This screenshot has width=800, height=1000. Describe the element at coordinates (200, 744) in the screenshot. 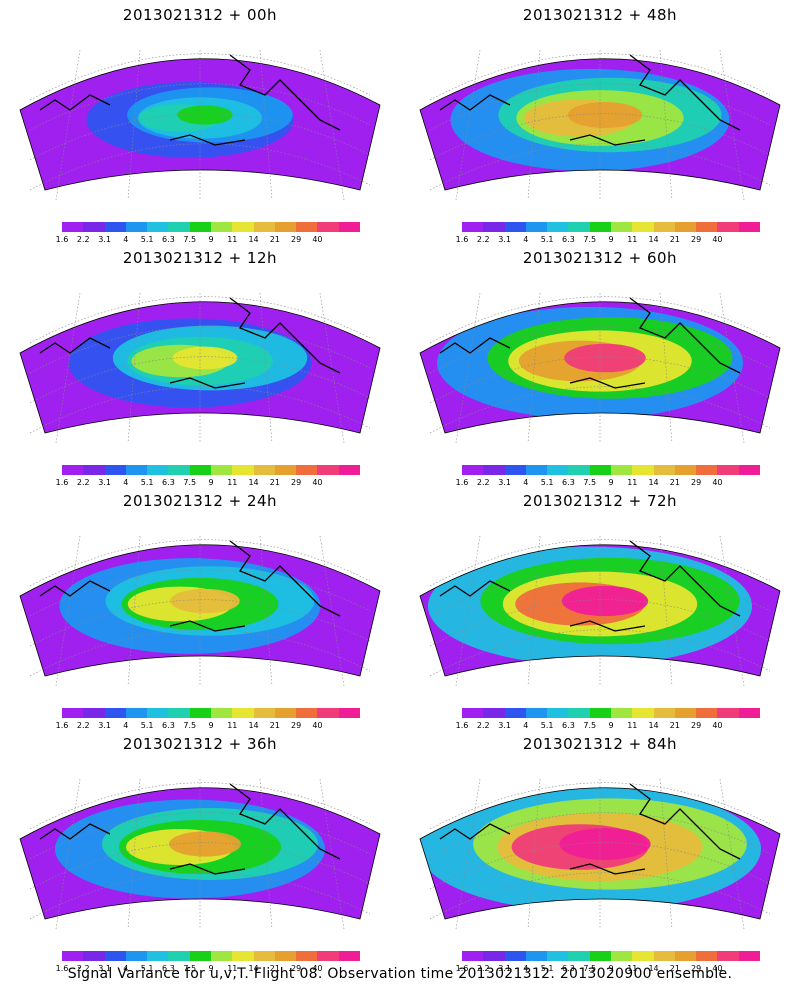

I see `panel-title: 2013021312 + 36h` at that location.